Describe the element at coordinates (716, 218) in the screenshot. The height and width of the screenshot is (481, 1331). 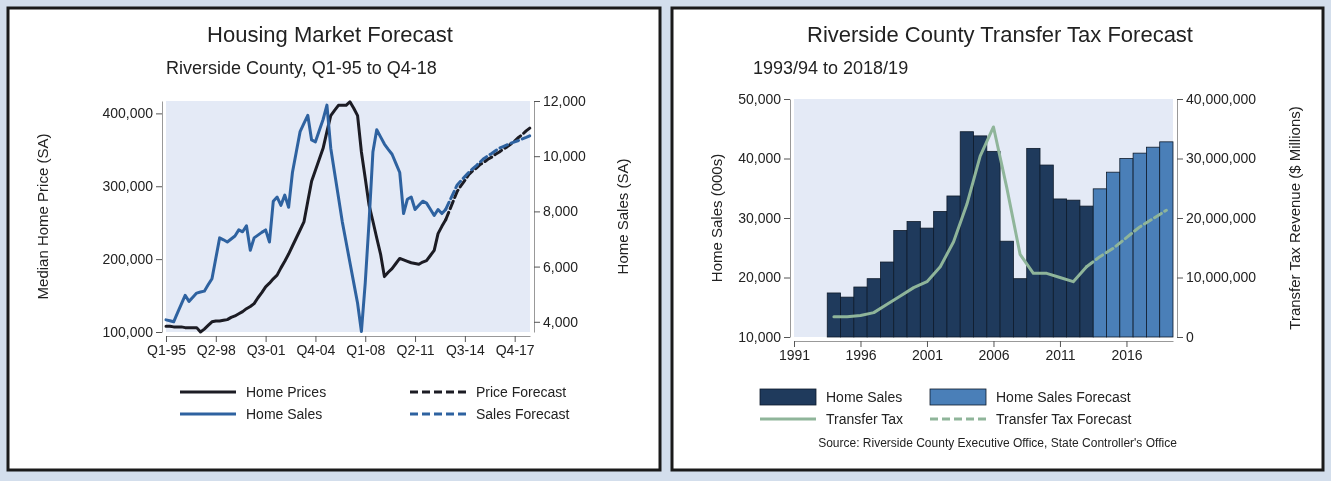
I see `y-axis-title: Home Sales (000s)` at that location.